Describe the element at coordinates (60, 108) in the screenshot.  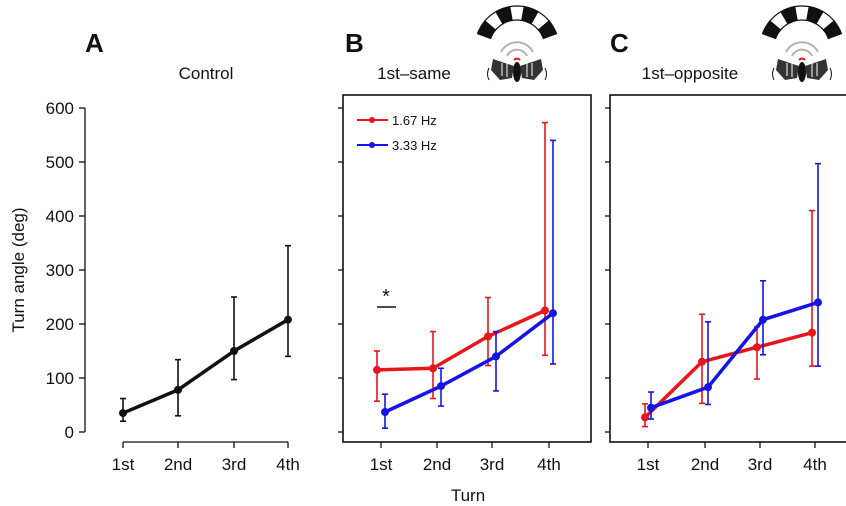
I see `y-tick-label: 600` at that location.